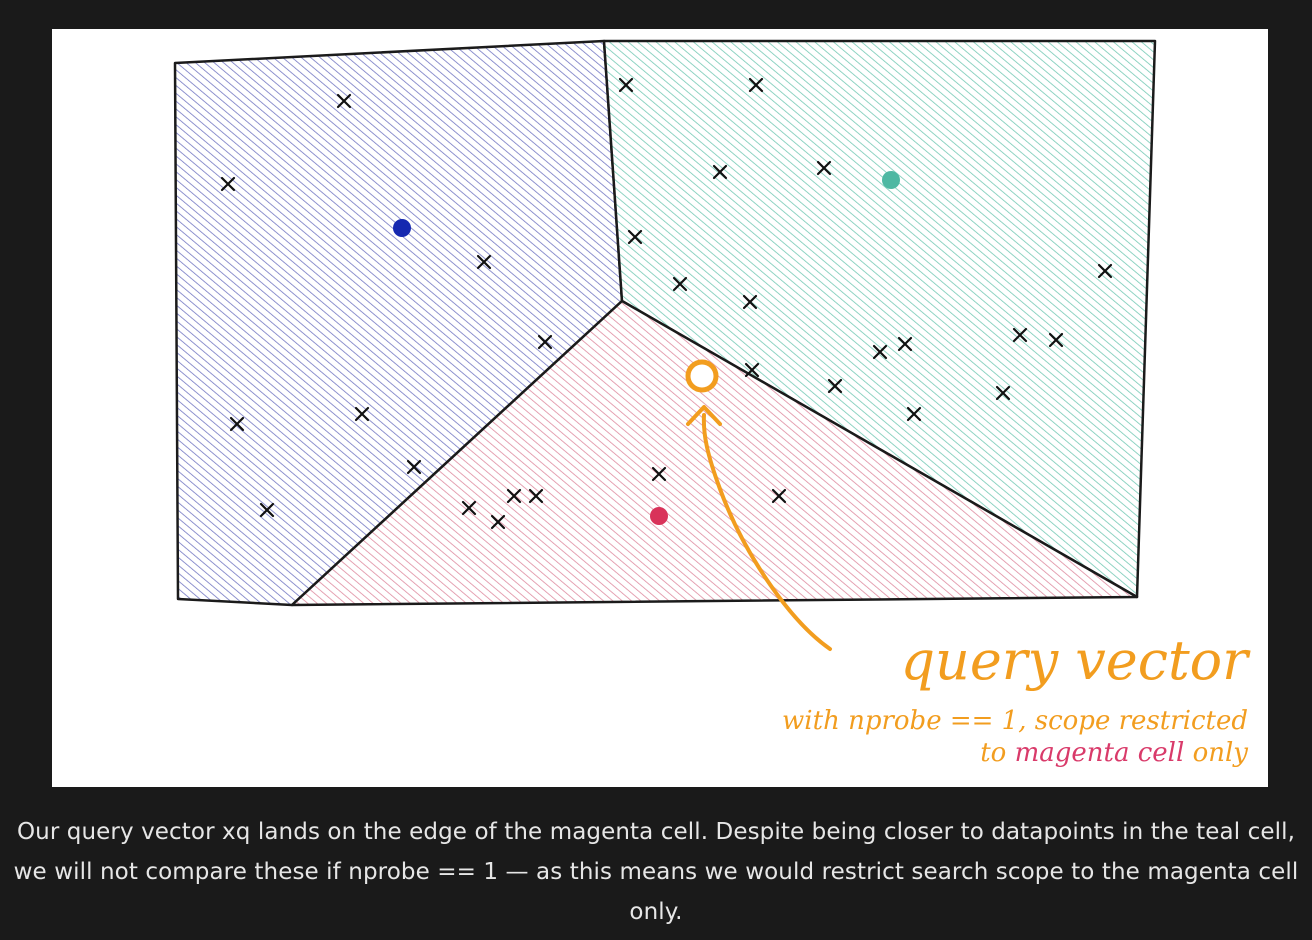 The image size is (1312, 940). What do you see at coordinates (891, 180) in the screenshot?
I see `teal-centroid` at bounding box center [891, 180].